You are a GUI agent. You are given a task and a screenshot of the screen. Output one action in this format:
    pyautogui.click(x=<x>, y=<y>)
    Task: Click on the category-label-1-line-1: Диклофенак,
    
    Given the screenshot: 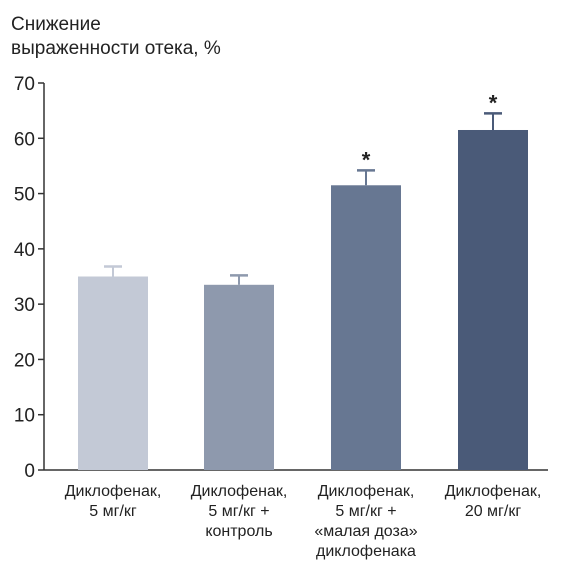 What is the action you would take?
    pyautogui.click(x=113, y=491)
    